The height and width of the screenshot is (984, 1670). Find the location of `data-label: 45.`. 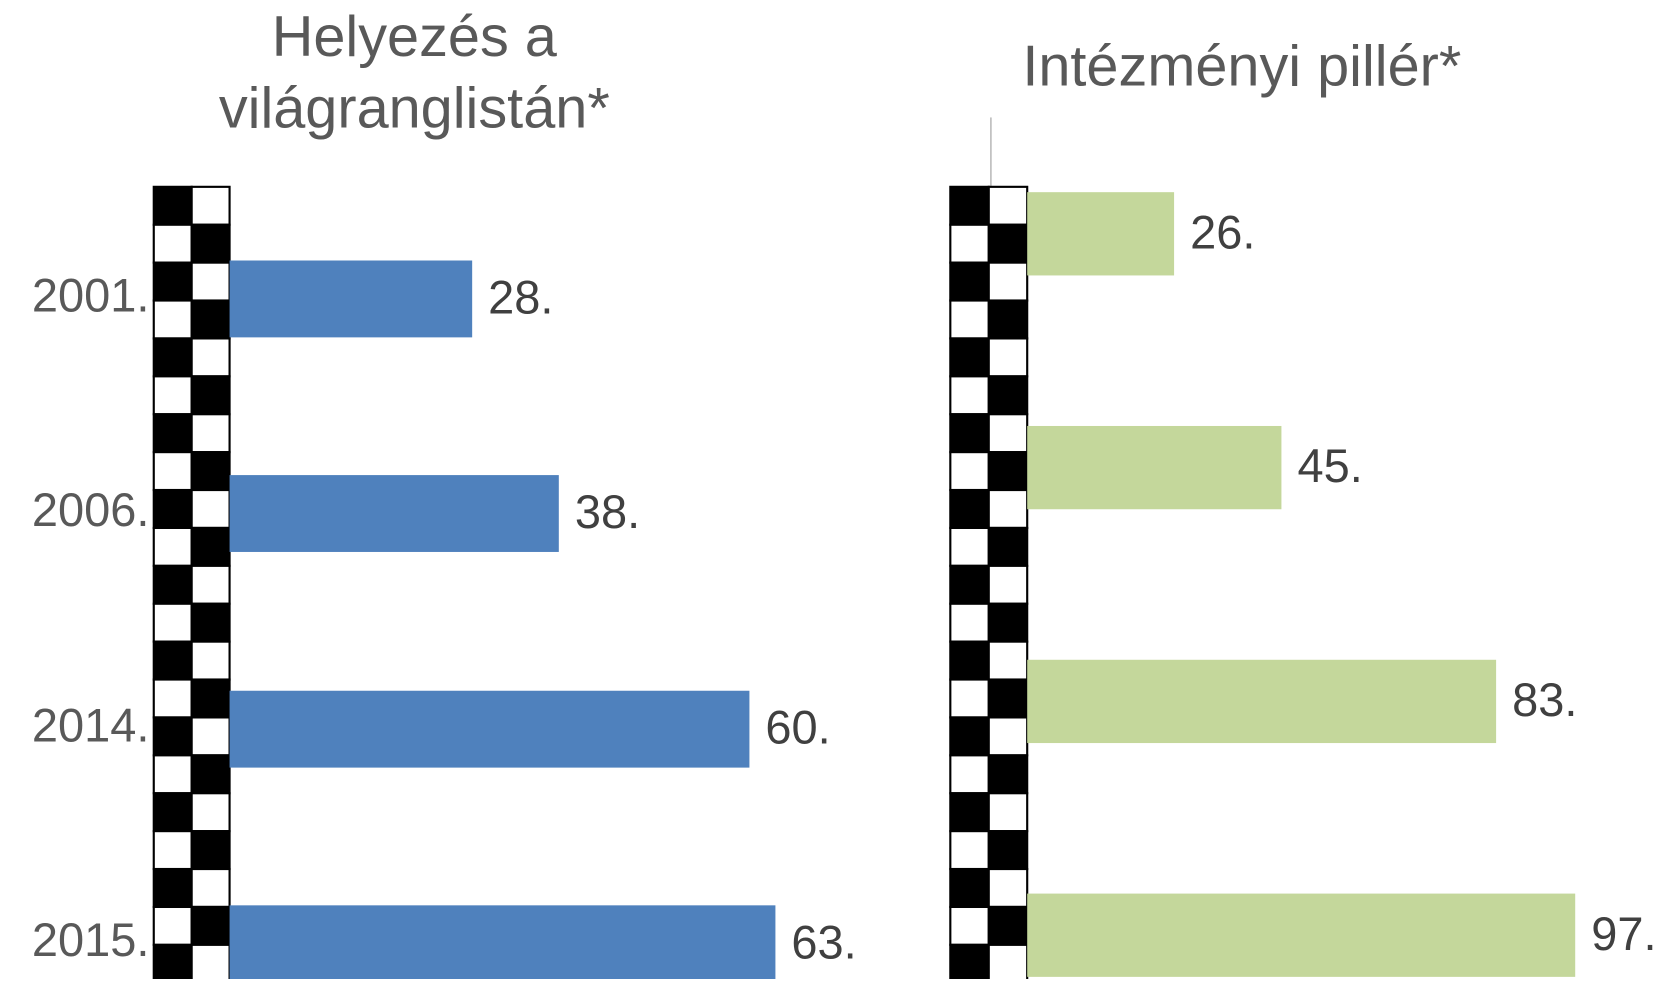

data-label: 45. is located at coordinates (1329, 465).